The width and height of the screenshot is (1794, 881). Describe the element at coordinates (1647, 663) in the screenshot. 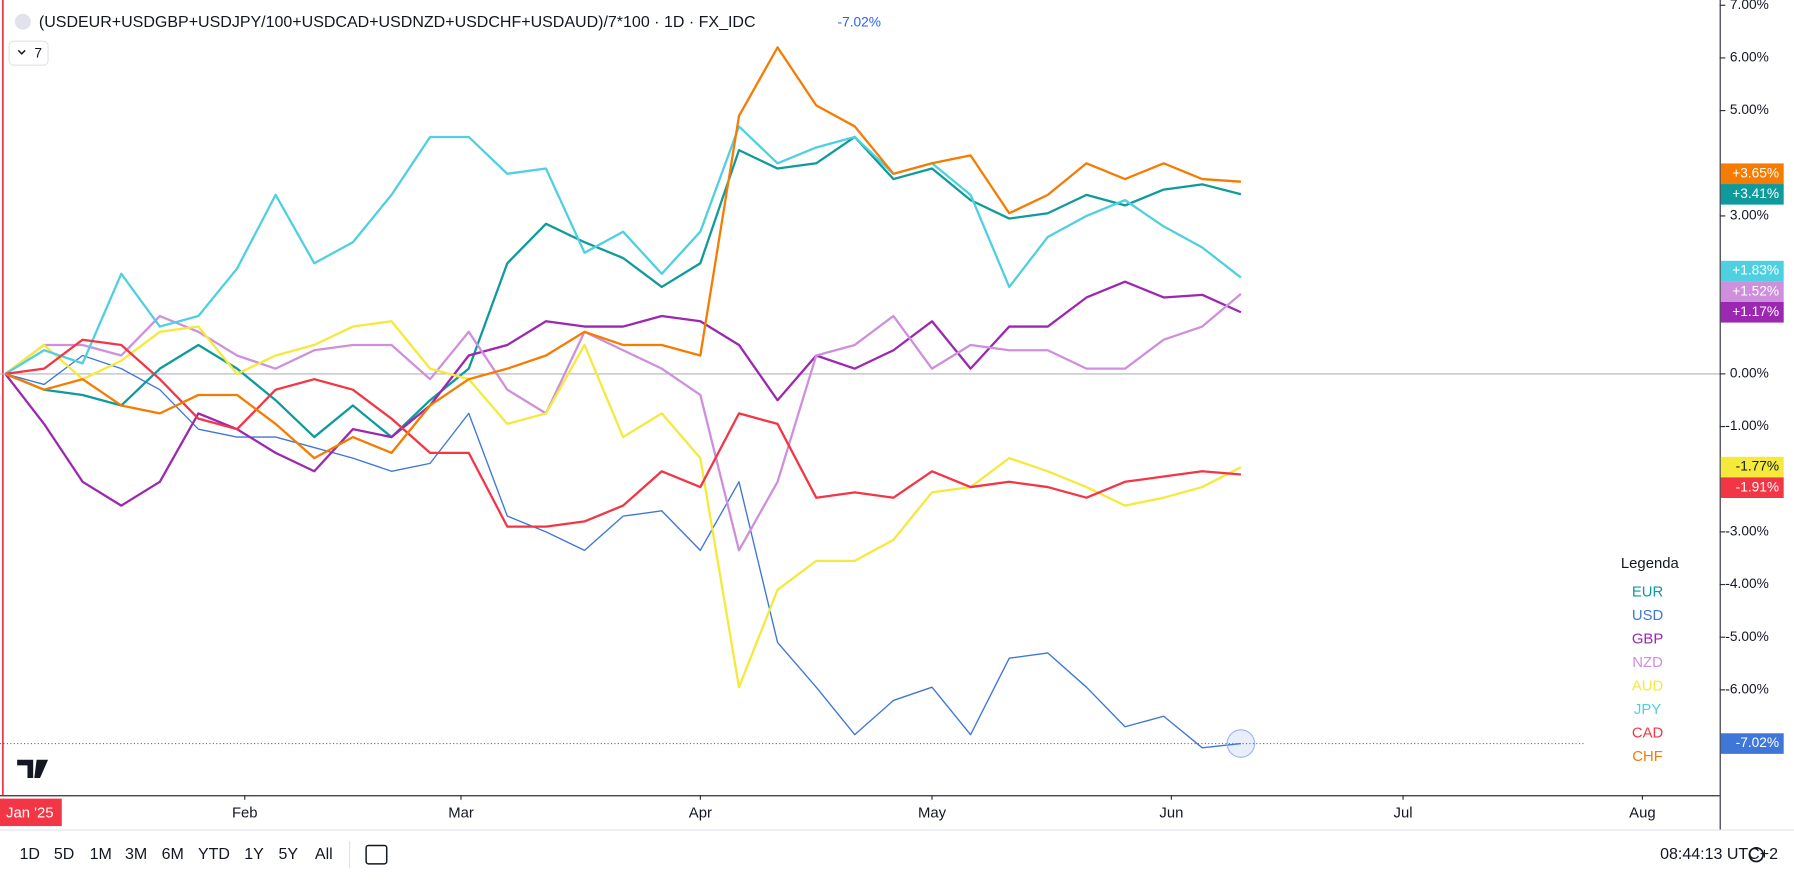

I see `legend-entry: NZD` at that location.